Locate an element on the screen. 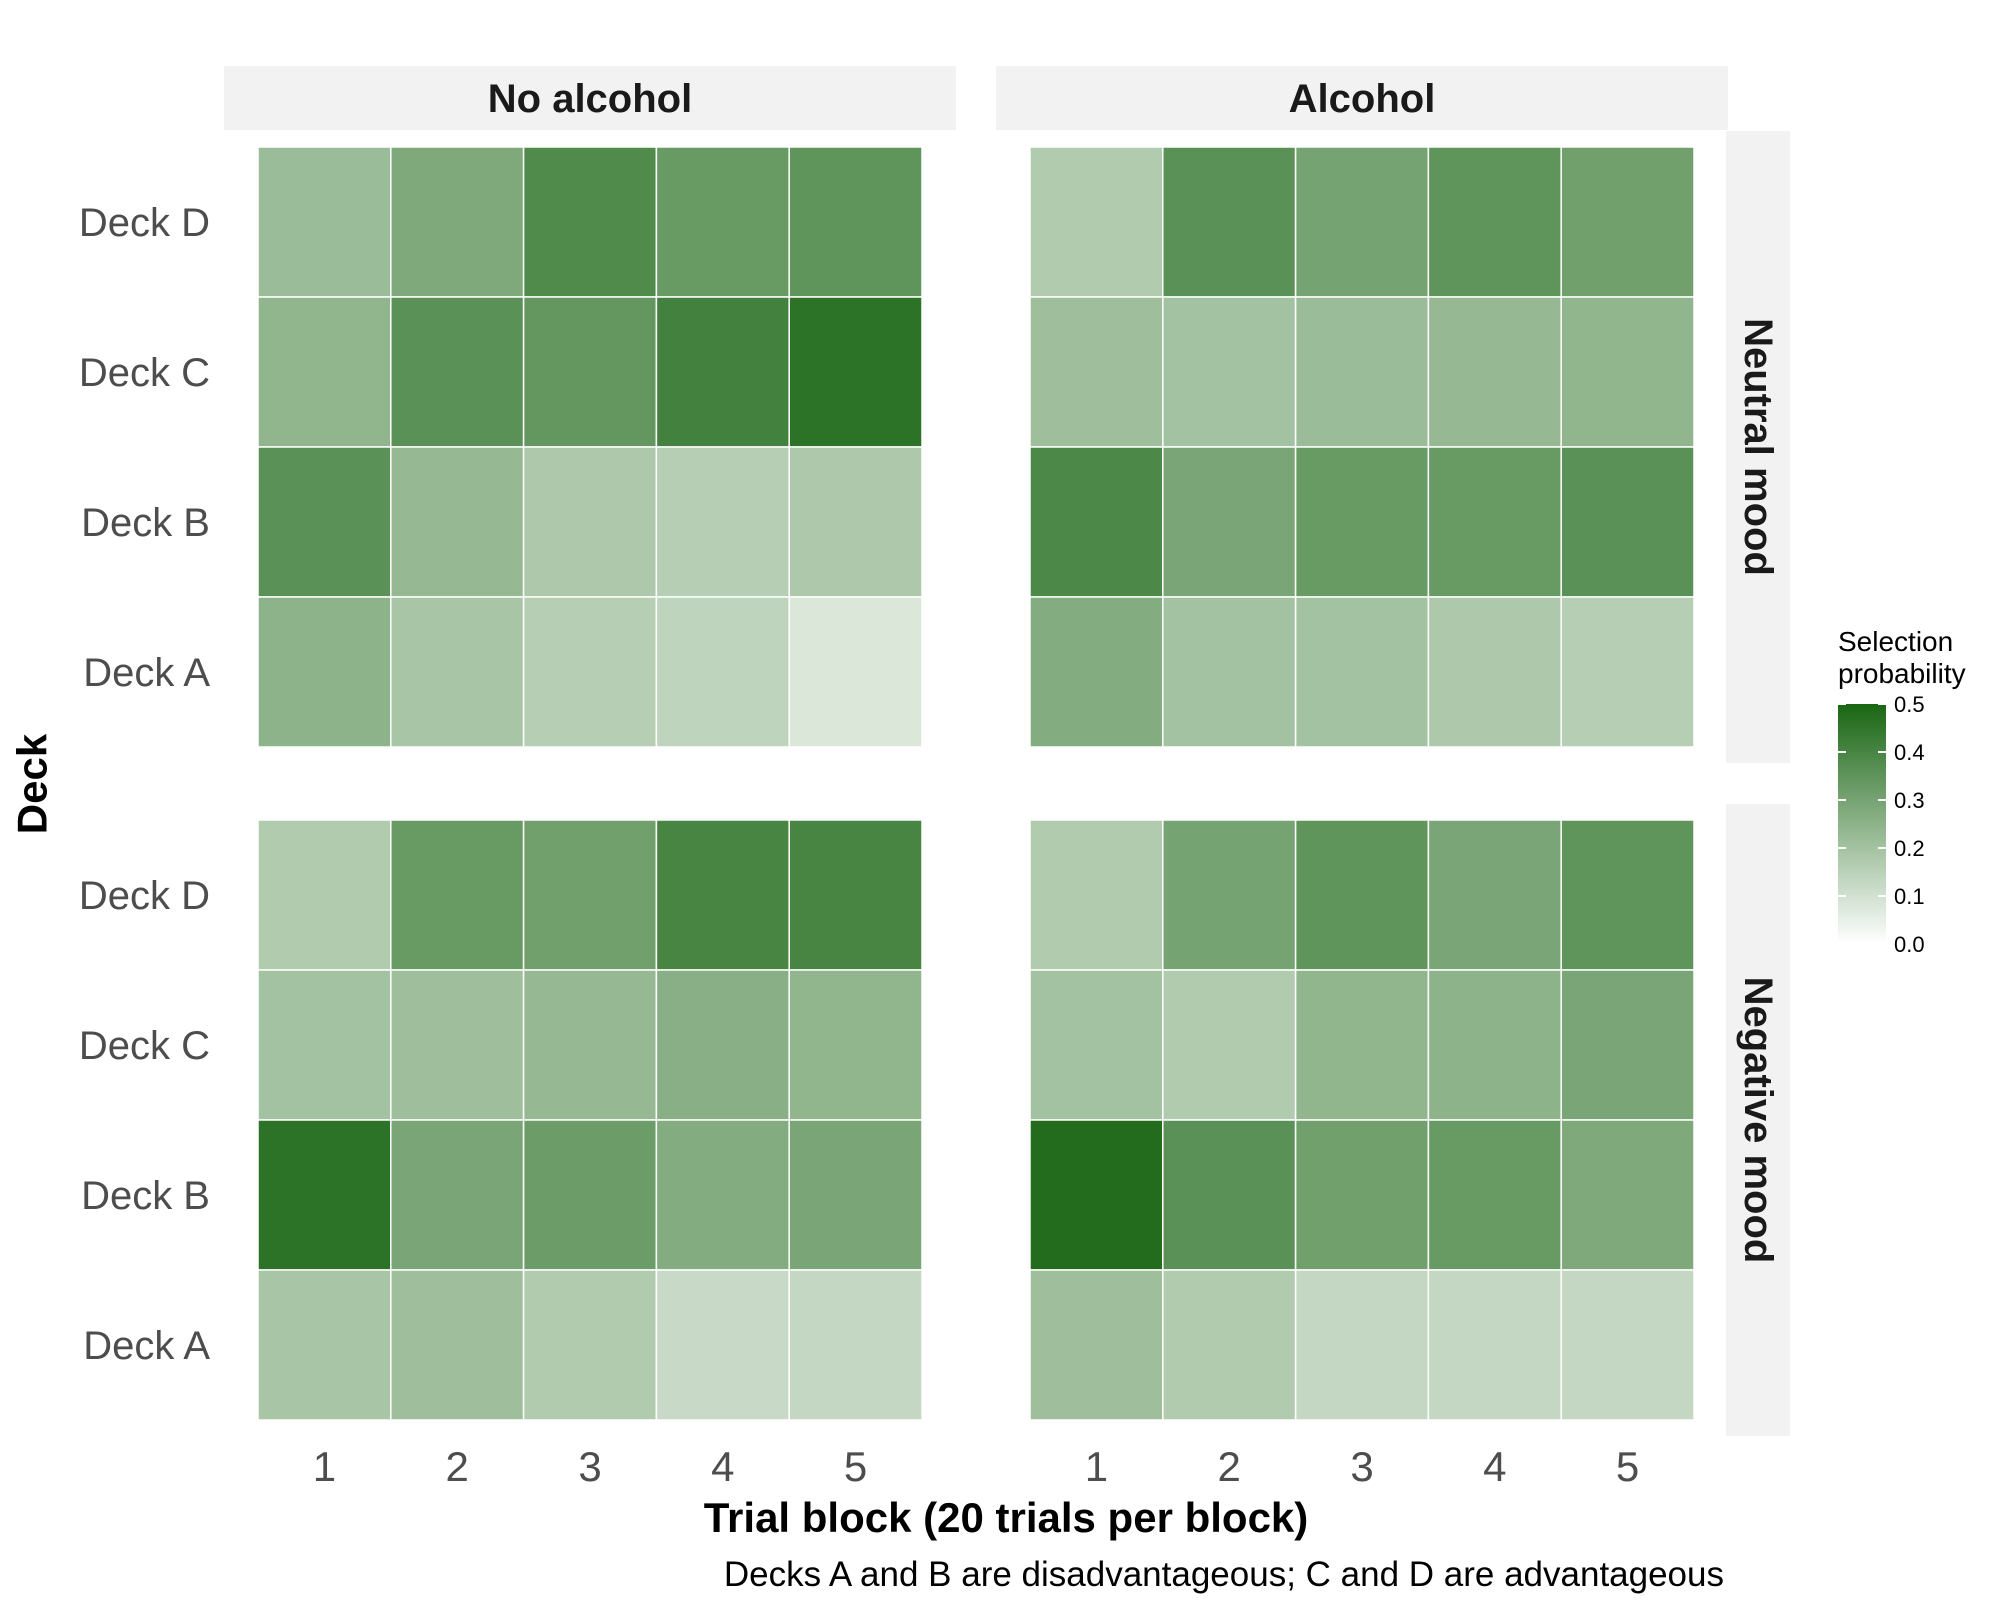  facet-strip-negative-mood is located at coordinates (1758, 1120).